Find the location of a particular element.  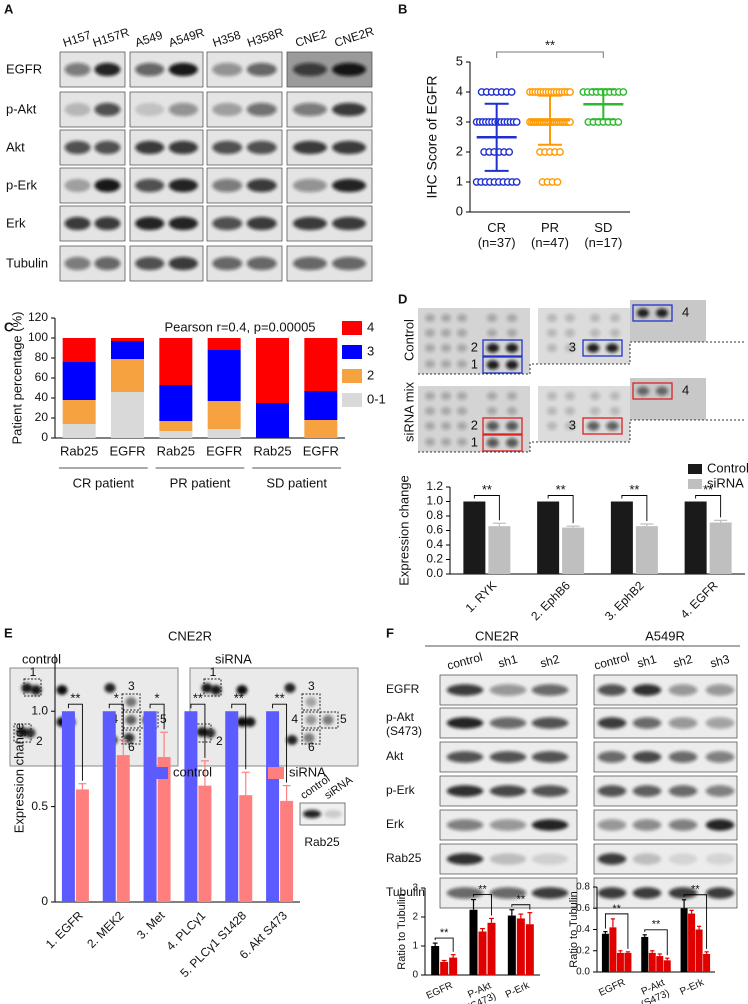

y-tick-label: 0.2 is located at coordinates (434, 559).